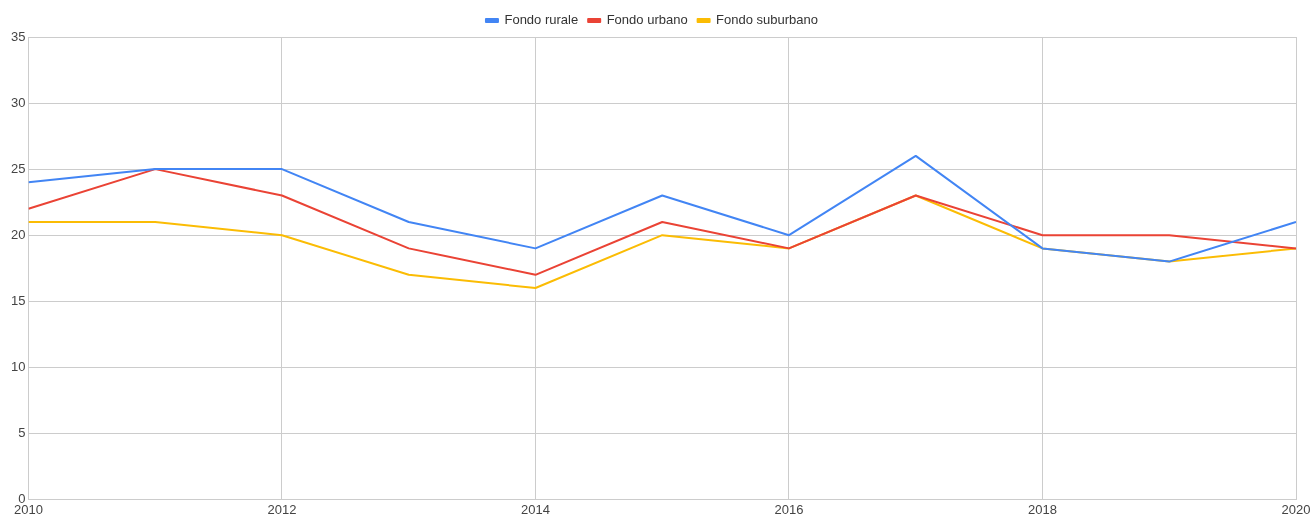 The width and height of the screenshot is (1314, 525). Describe the element at coordinates (18, 300) in the screenshot. I see `y-tick-label: 15` at that location.